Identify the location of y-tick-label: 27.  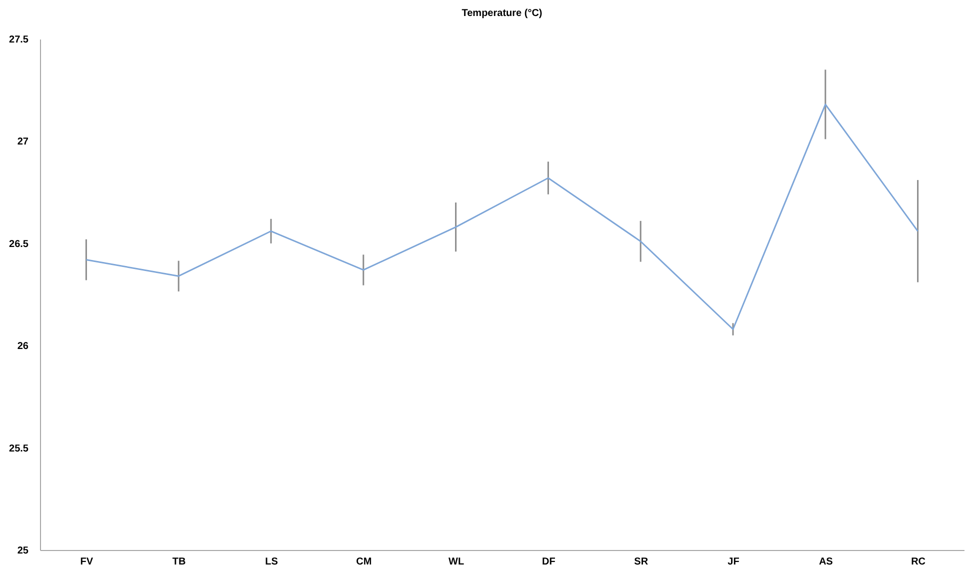
(23, 142).